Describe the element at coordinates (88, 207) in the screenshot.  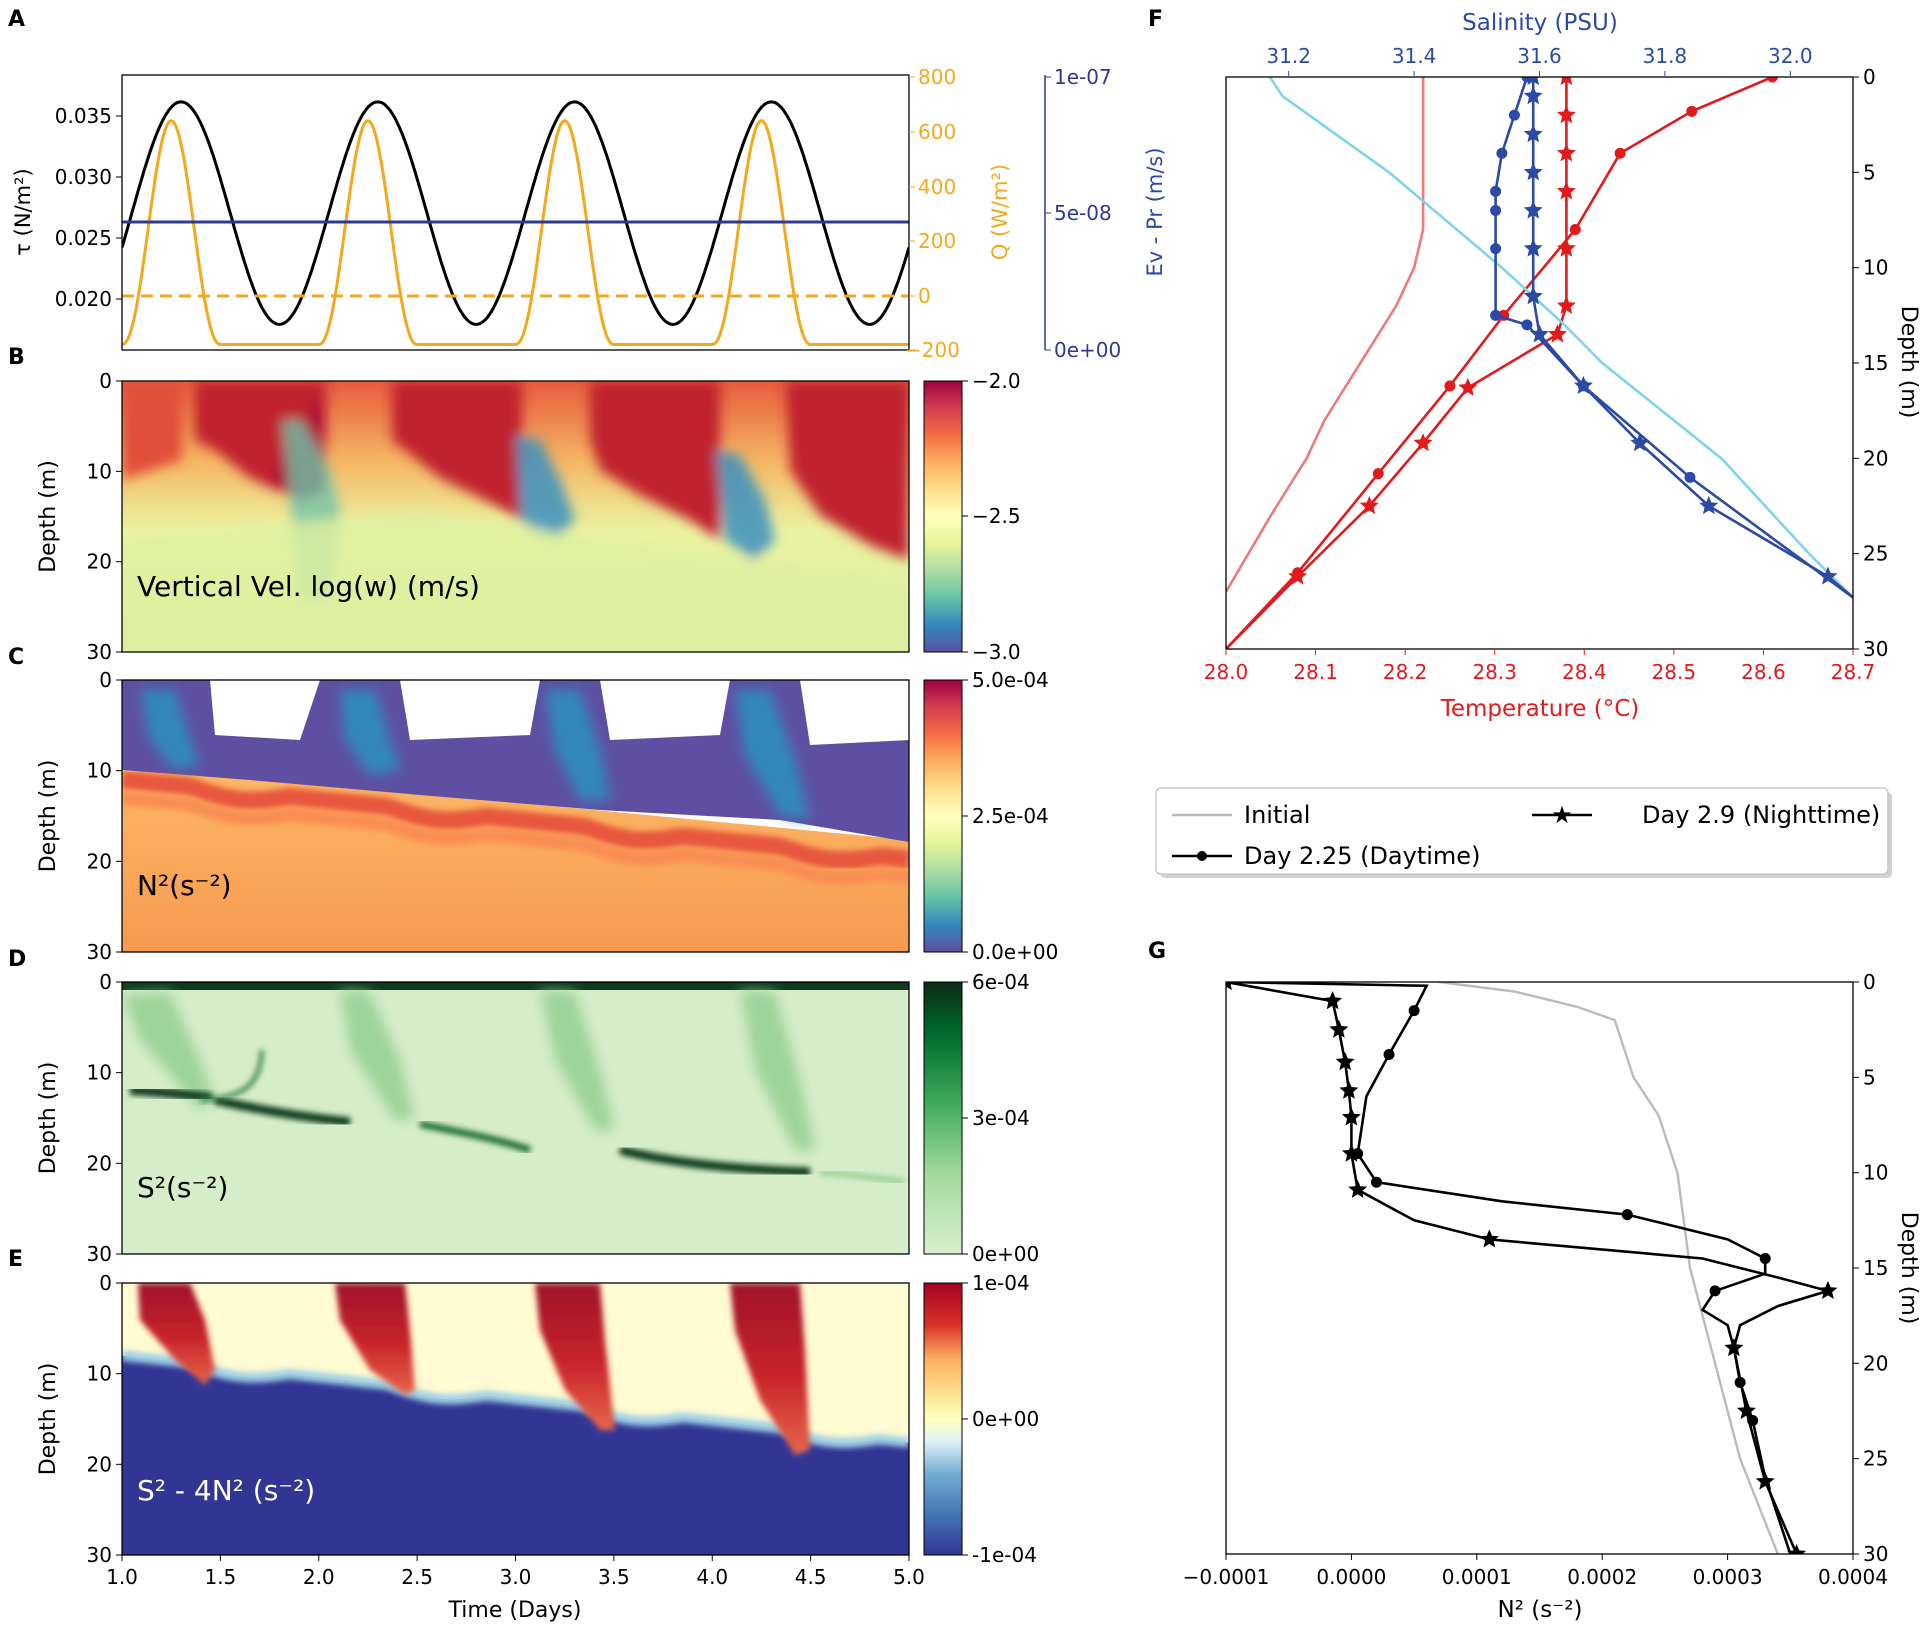
I see `panel-a-left-ticks: 0.035 0.030 0.025 0.020` at that location.